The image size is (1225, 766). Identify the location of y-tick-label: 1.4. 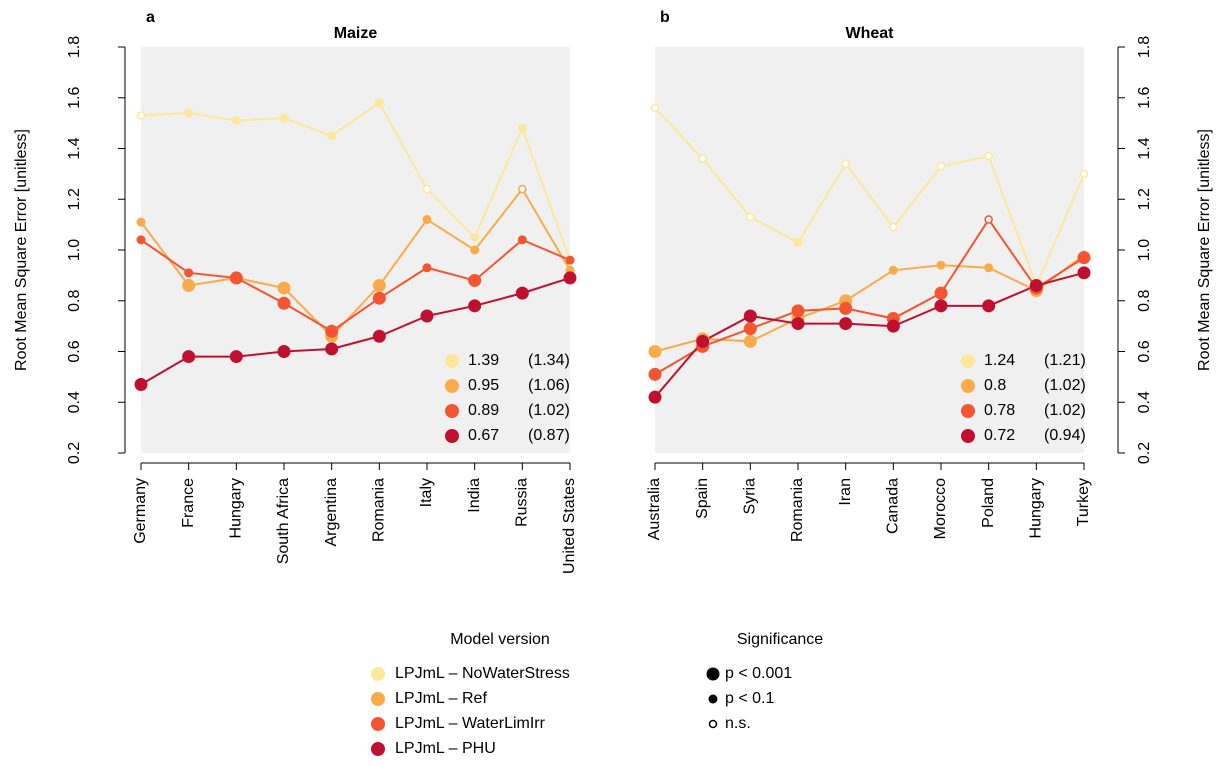
(74, 148).